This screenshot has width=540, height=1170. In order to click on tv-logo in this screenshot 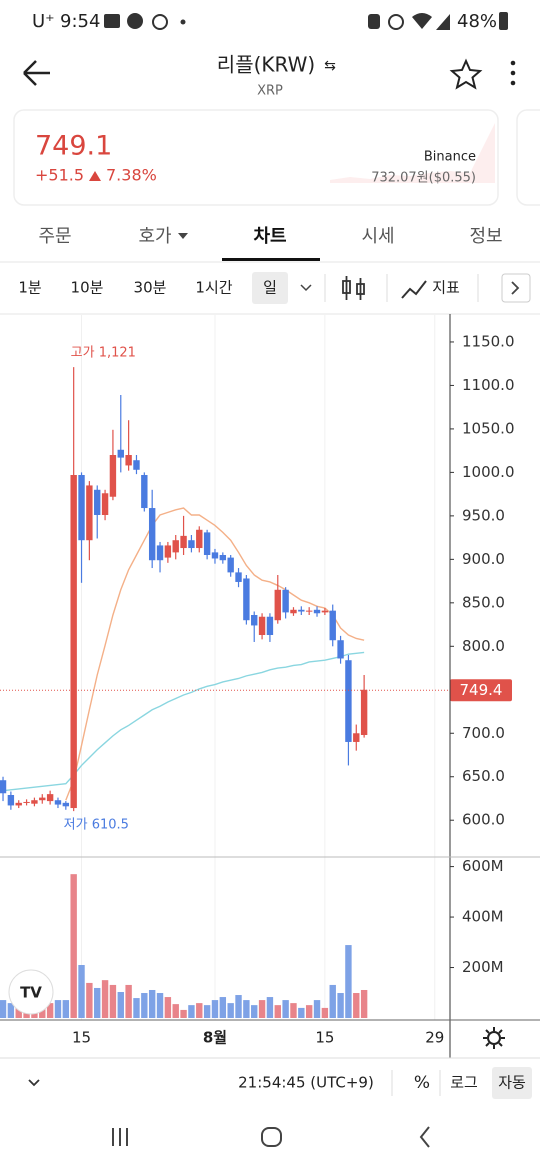, I will do `click(31, 992)`.